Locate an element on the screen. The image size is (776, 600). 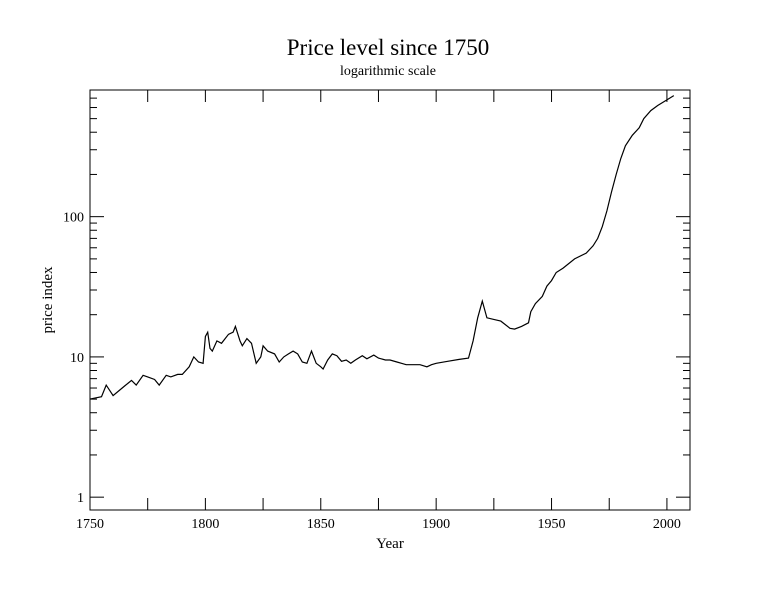
x-axis-label: Year is located at coordinates (390, 544).